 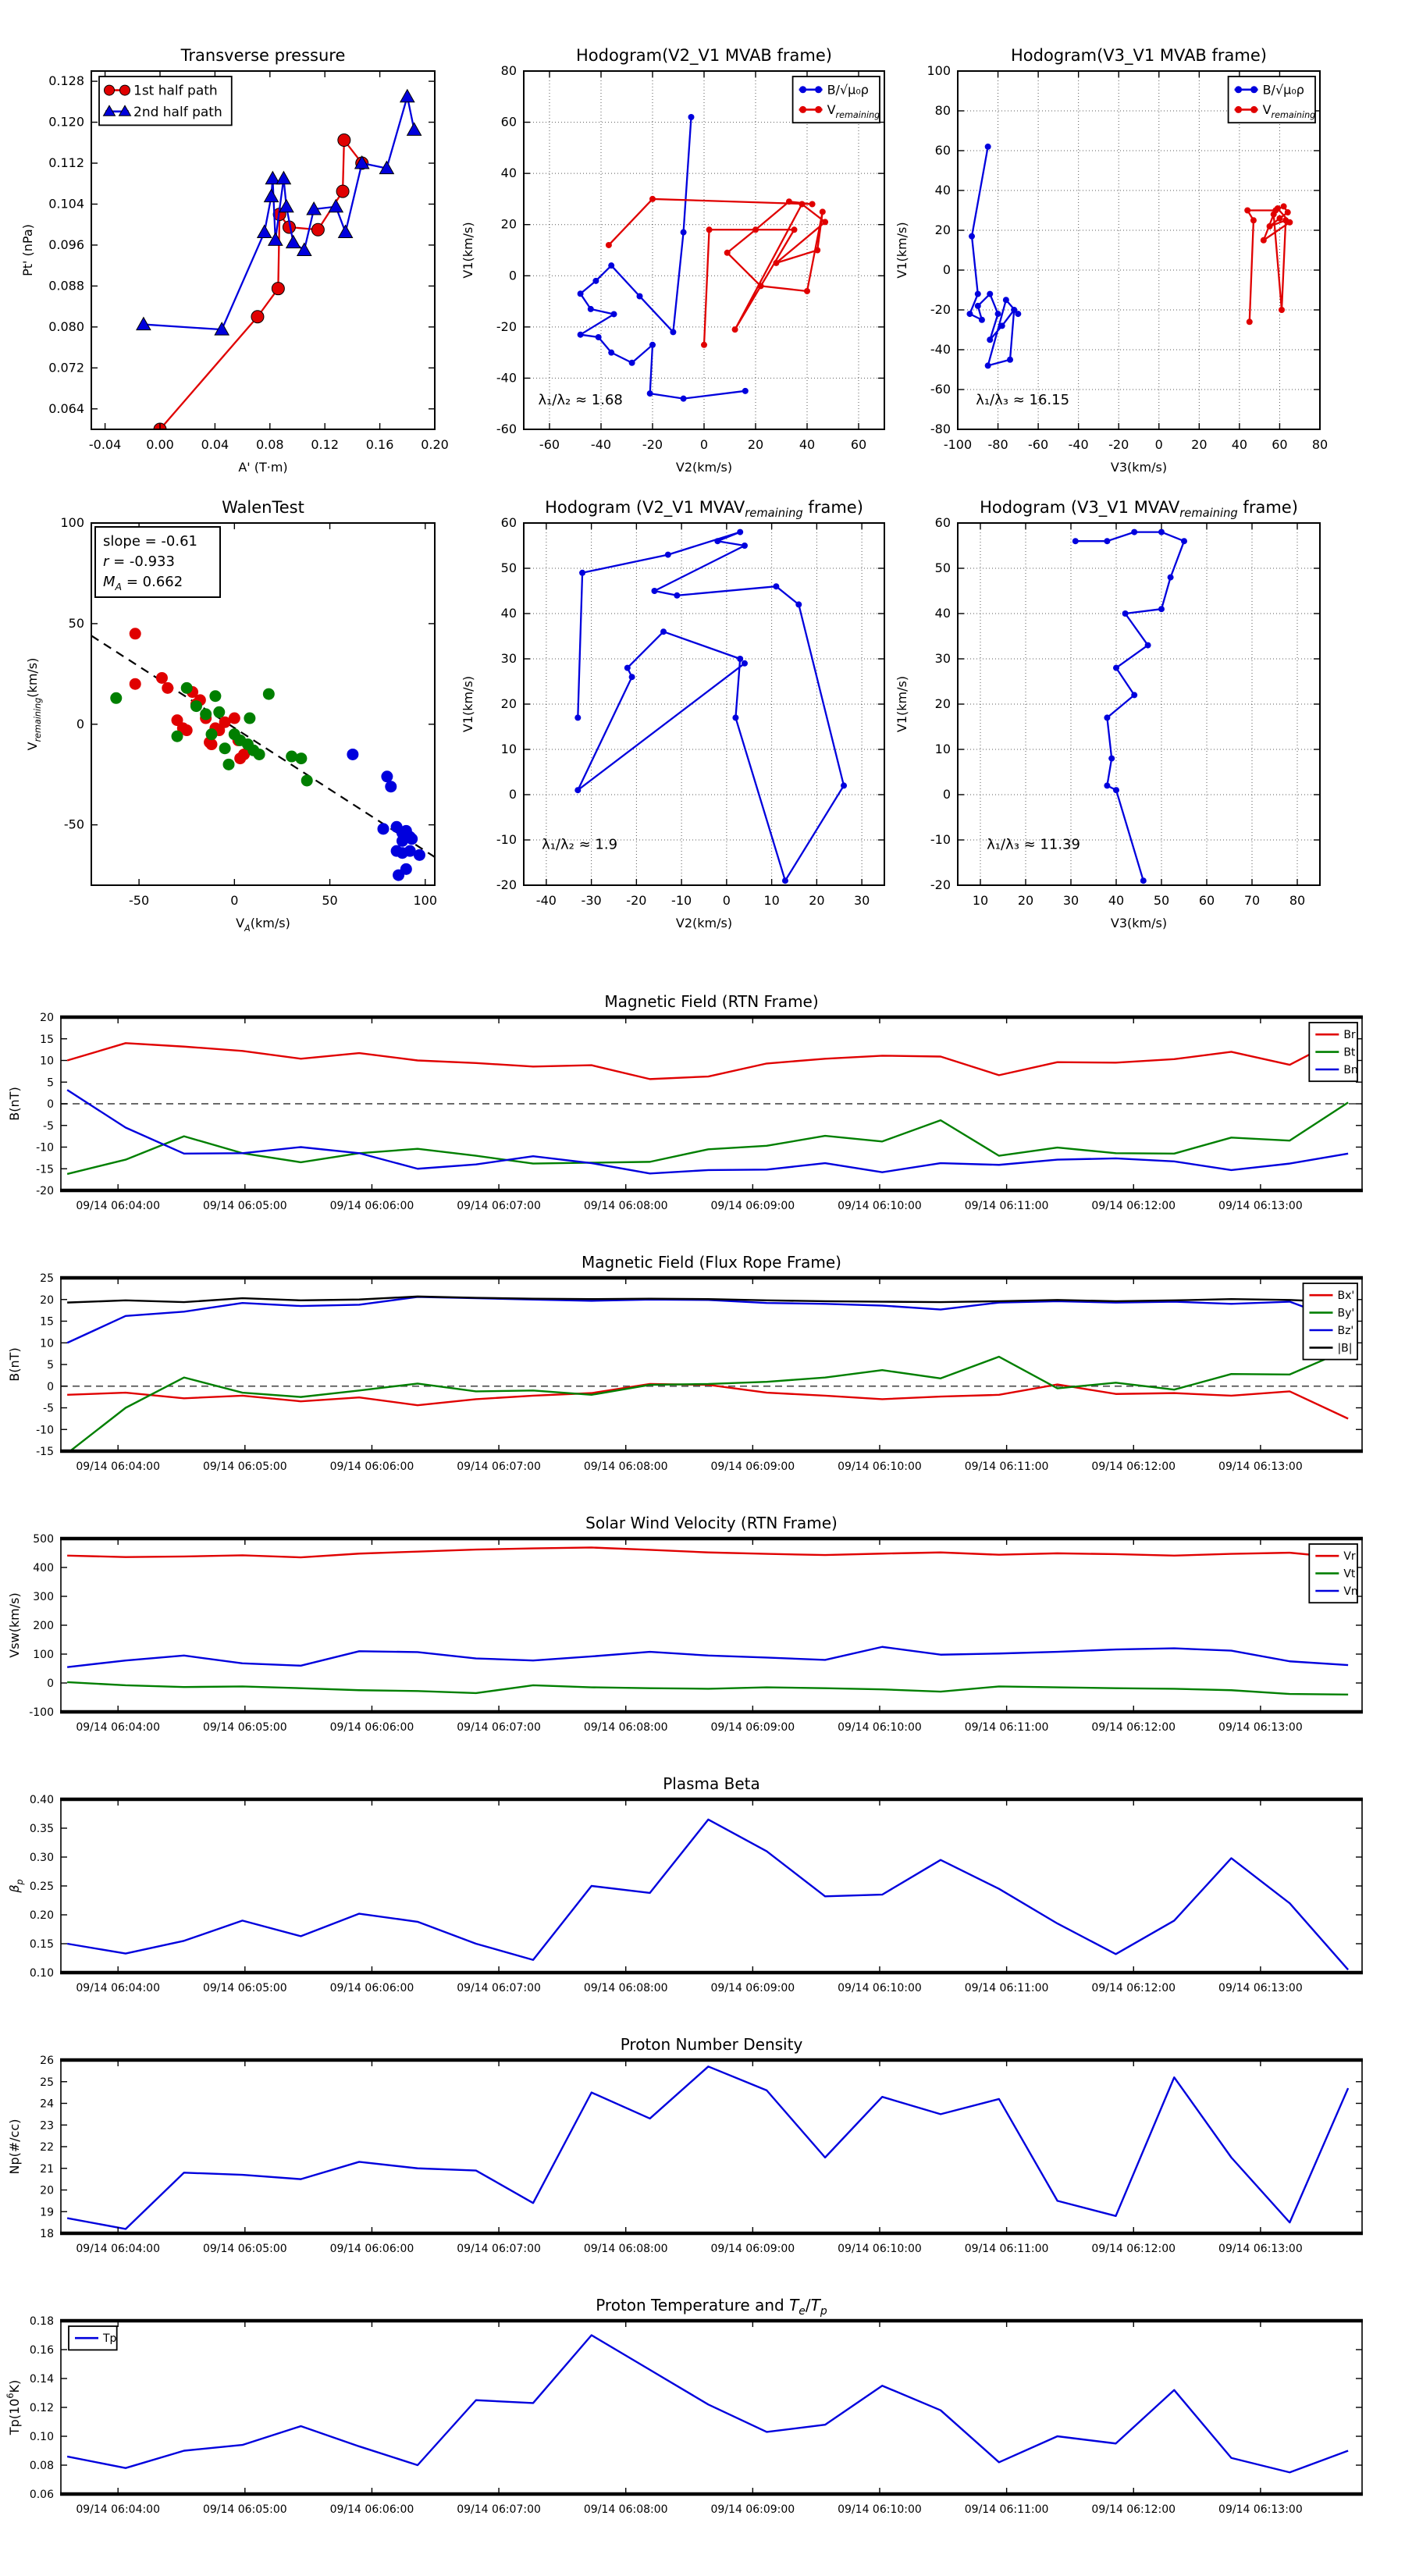 I want to click on x-tick-label: 60, so click(x=859, y=444).